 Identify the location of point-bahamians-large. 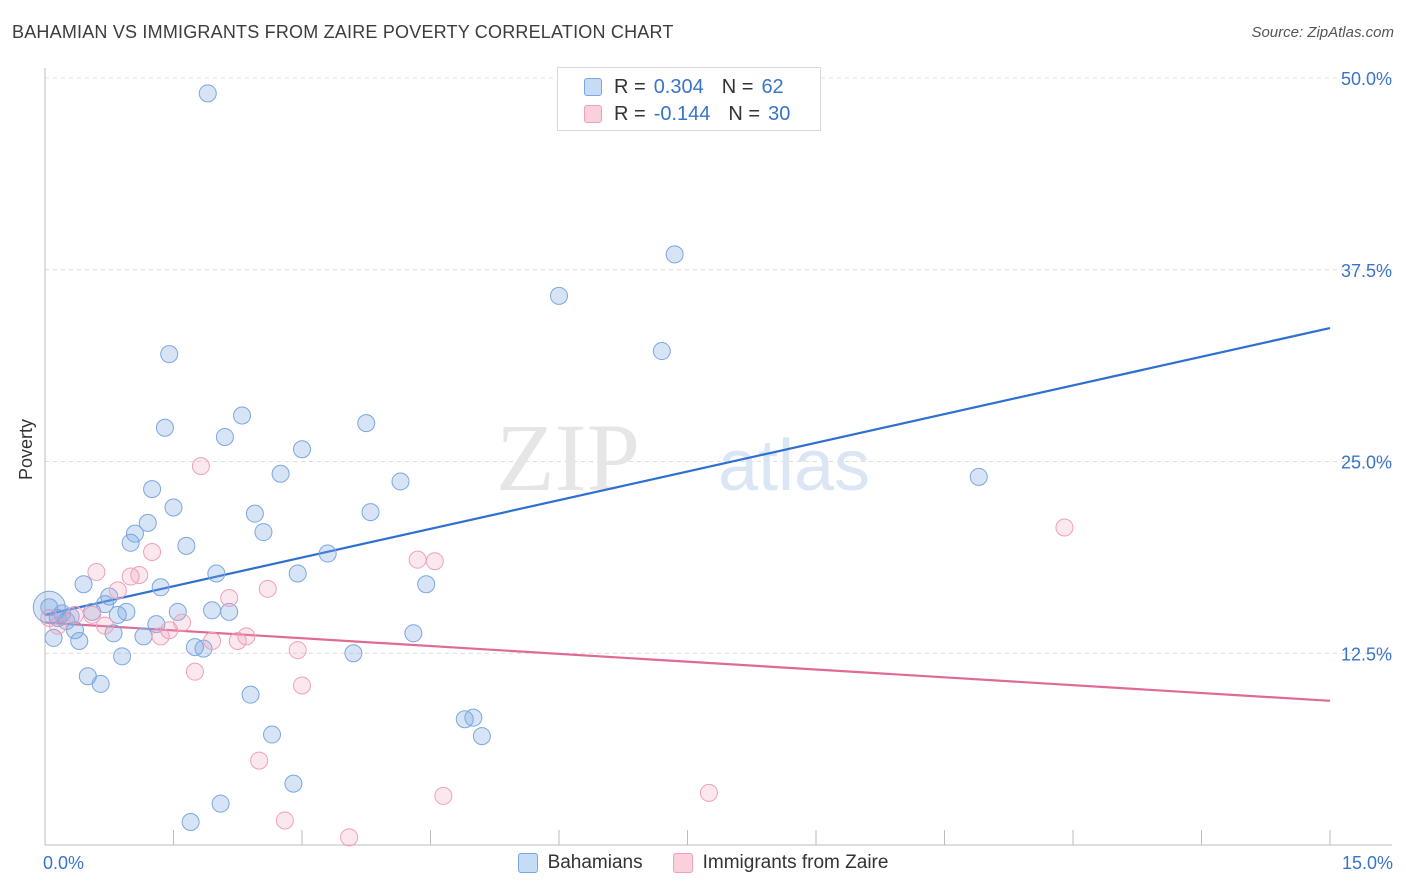
(49, 607).